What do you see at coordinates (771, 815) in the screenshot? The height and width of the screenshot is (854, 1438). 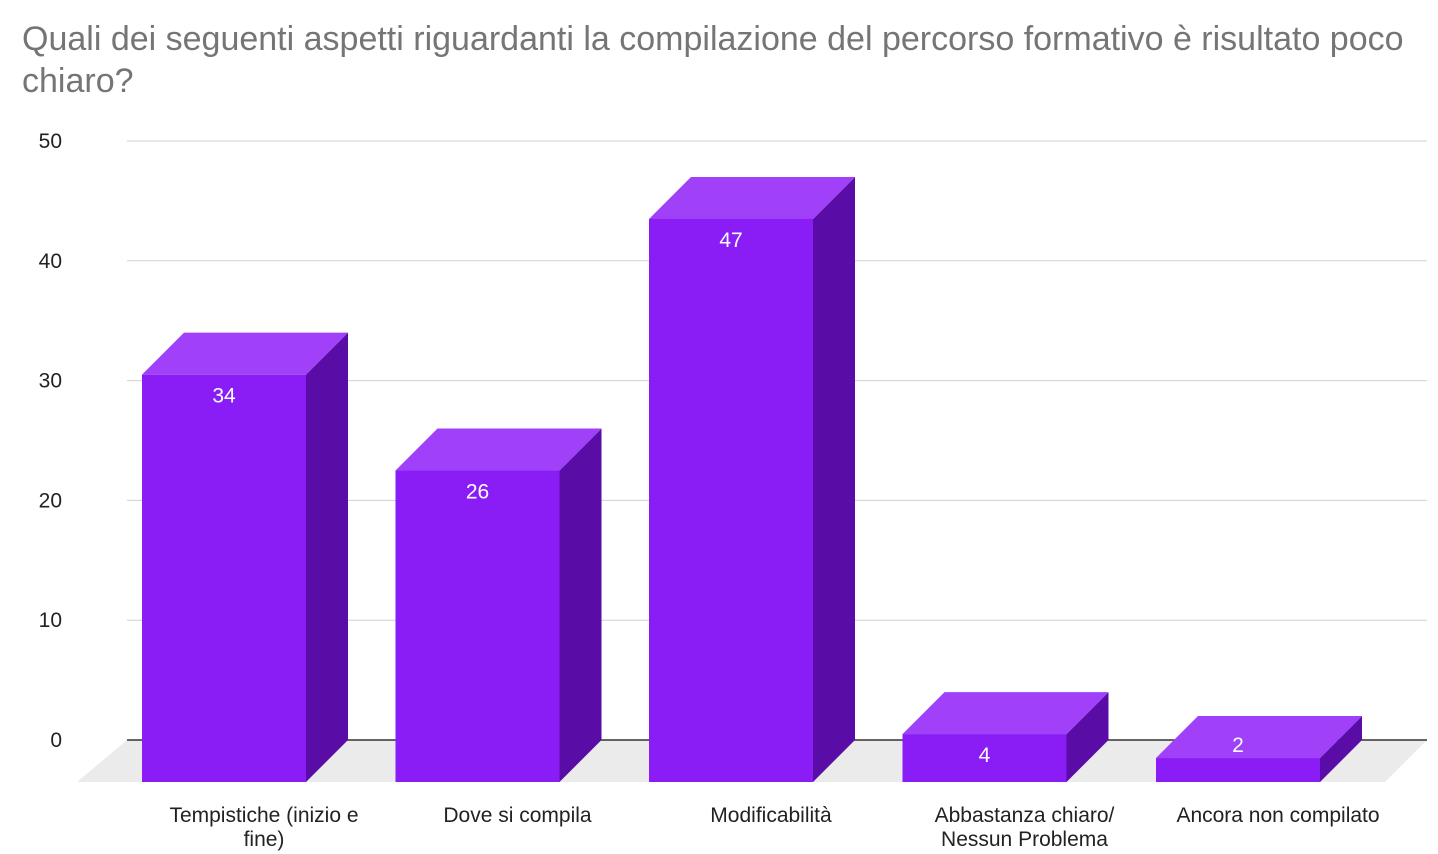 I see `x-category-label: Modificabilità` at bounding box center [771, 815].